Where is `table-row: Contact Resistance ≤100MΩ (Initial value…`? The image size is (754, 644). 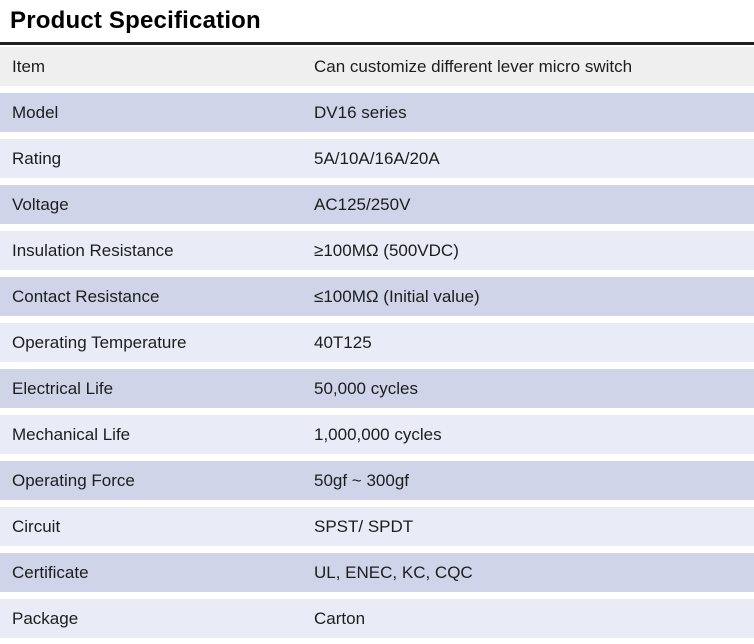 table-row: Contact Resistance ≤100MΩ (Initial value… is located at coordinates (377, 296).